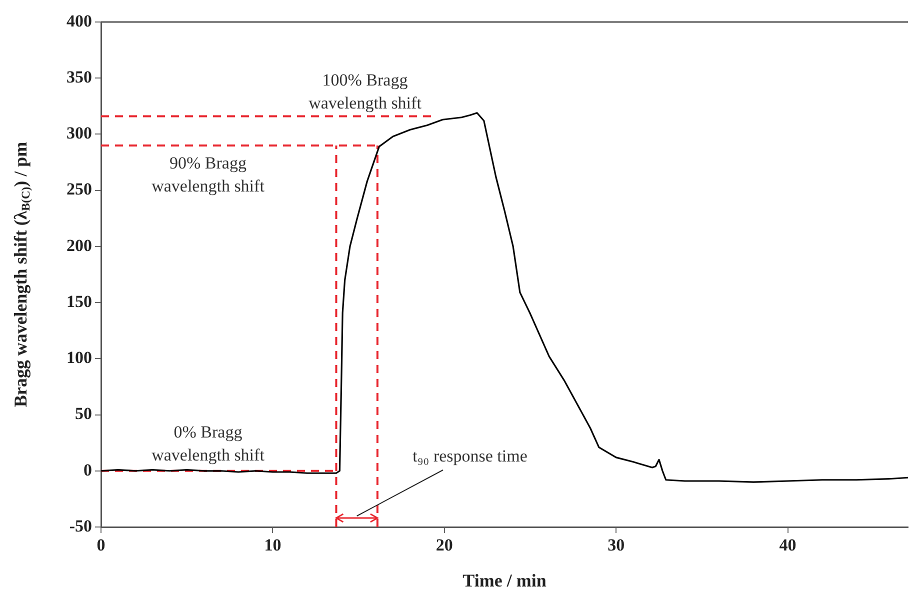 The height and width of the screenshot is (593, 909). What do you see at coordinates (208, 174) in the screenshot?
I see `annotation: 90% Bragg wavelength shift` at bounding box center [208, 174].